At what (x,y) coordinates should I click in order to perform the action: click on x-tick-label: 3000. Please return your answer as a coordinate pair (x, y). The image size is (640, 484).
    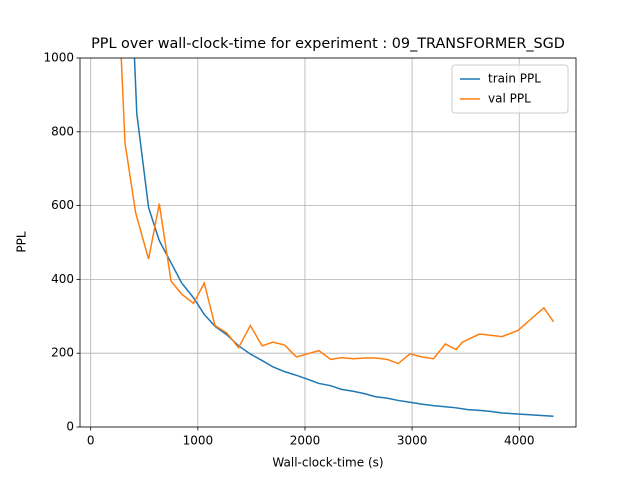
    Looking at the image, I should click on (412, 441).